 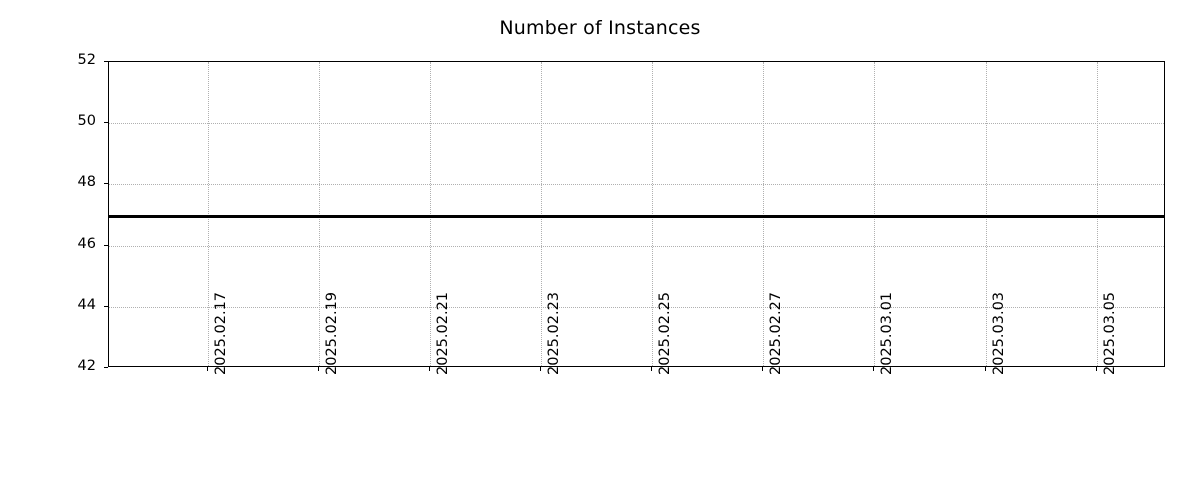 What do you see at coordinates (1109, 333) in the screenshot?
I see `x-axis-tick-label: 2025.03.05` at bounding box center [1109, 333].